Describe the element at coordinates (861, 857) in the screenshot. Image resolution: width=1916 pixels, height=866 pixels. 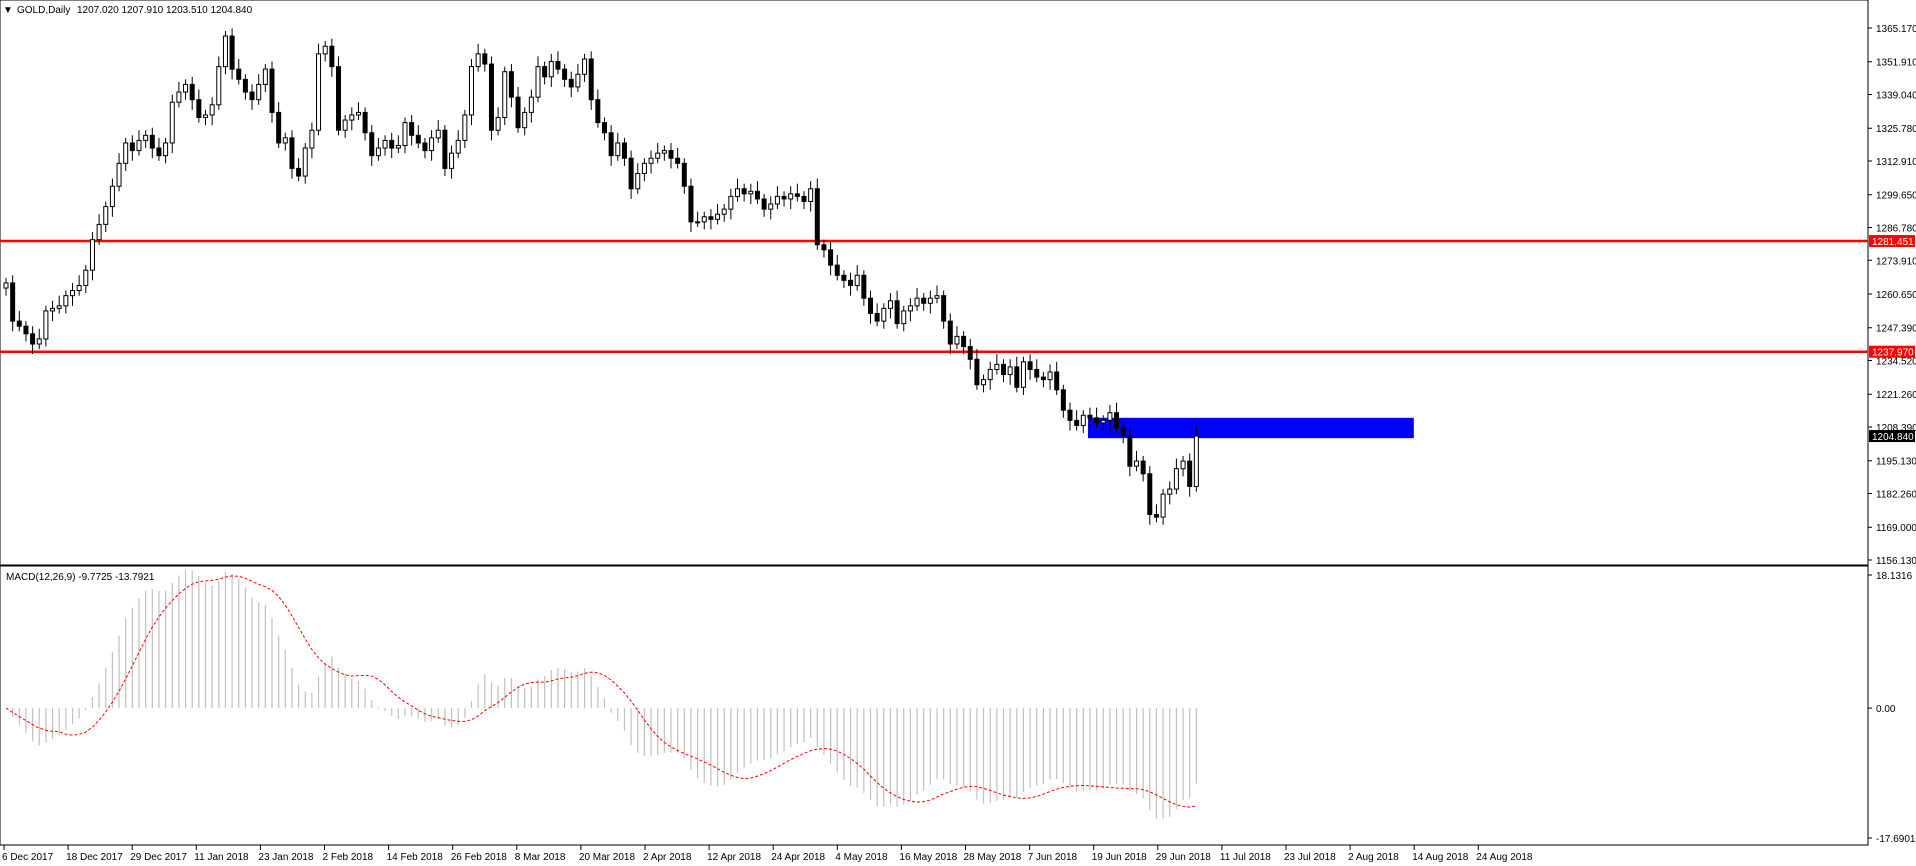
I see `time-tick-label: 4 May 2018` at that location.